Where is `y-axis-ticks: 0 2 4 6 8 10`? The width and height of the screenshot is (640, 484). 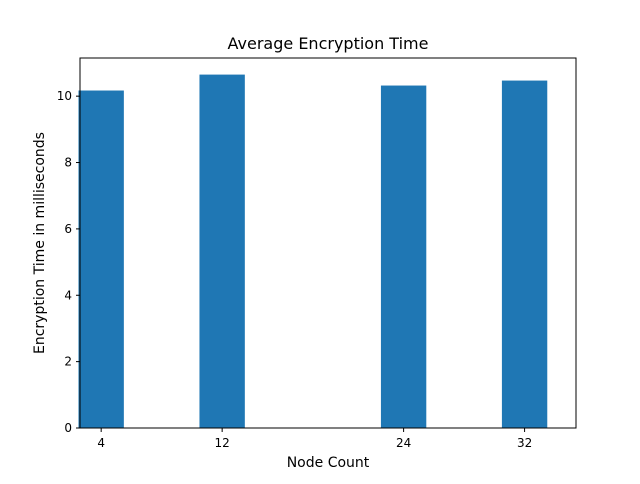 y-axis-ticks: 0 2 4 6 8 10 is located at coordinates (68, 262).